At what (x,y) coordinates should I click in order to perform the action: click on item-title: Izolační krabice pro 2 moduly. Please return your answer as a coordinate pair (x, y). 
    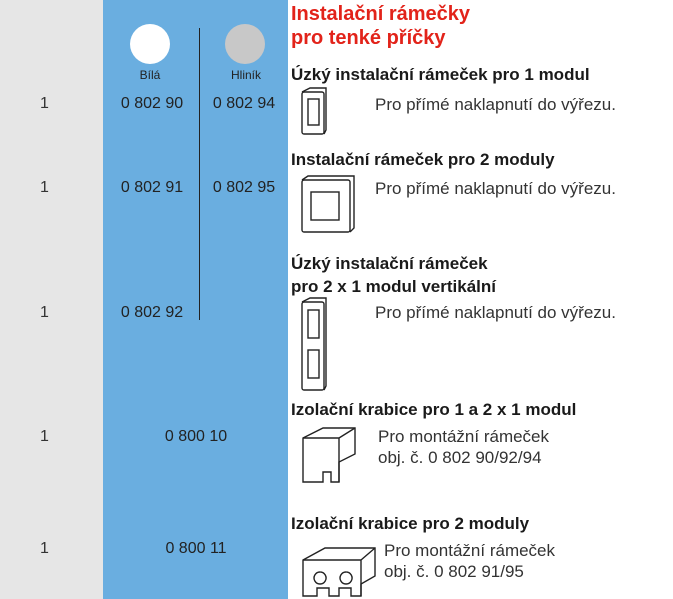
    Looking at the image, I should click on (410, 523).